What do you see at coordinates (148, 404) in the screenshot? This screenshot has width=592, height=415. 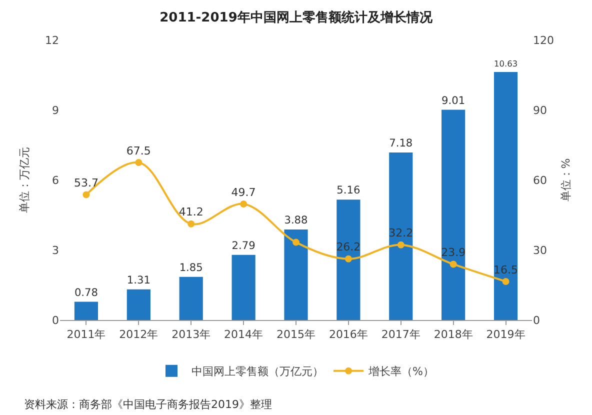 I see `text: 资料来源：商务部《中国电子商务报告2019》整理` at bounding box center [148, 404].